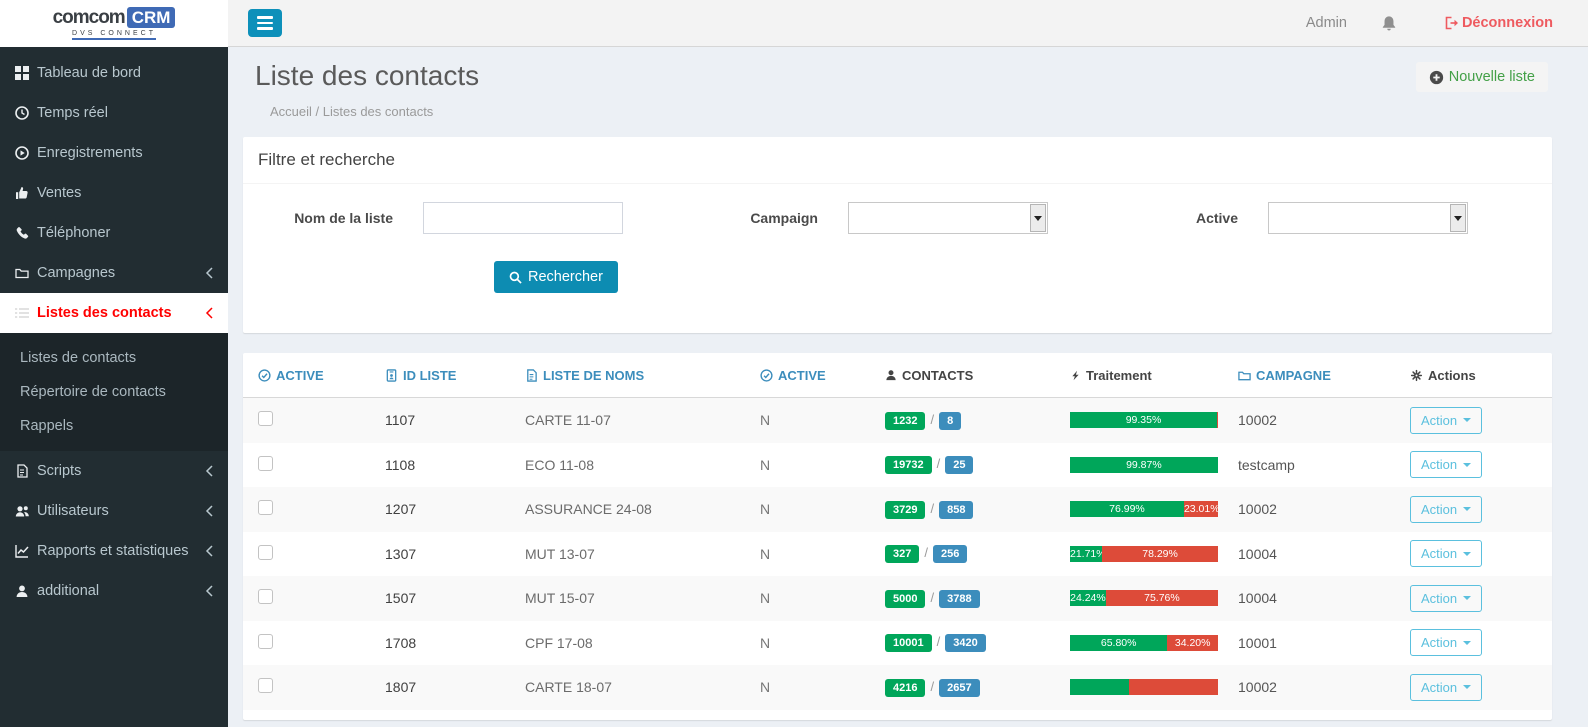 The width and height of the screenshot is (1588, 727). What do you see at coordinates (114, 193) in the screenshot?
I see `sidebar-item-ventes: Ventes` at bounding box center [114, 193].